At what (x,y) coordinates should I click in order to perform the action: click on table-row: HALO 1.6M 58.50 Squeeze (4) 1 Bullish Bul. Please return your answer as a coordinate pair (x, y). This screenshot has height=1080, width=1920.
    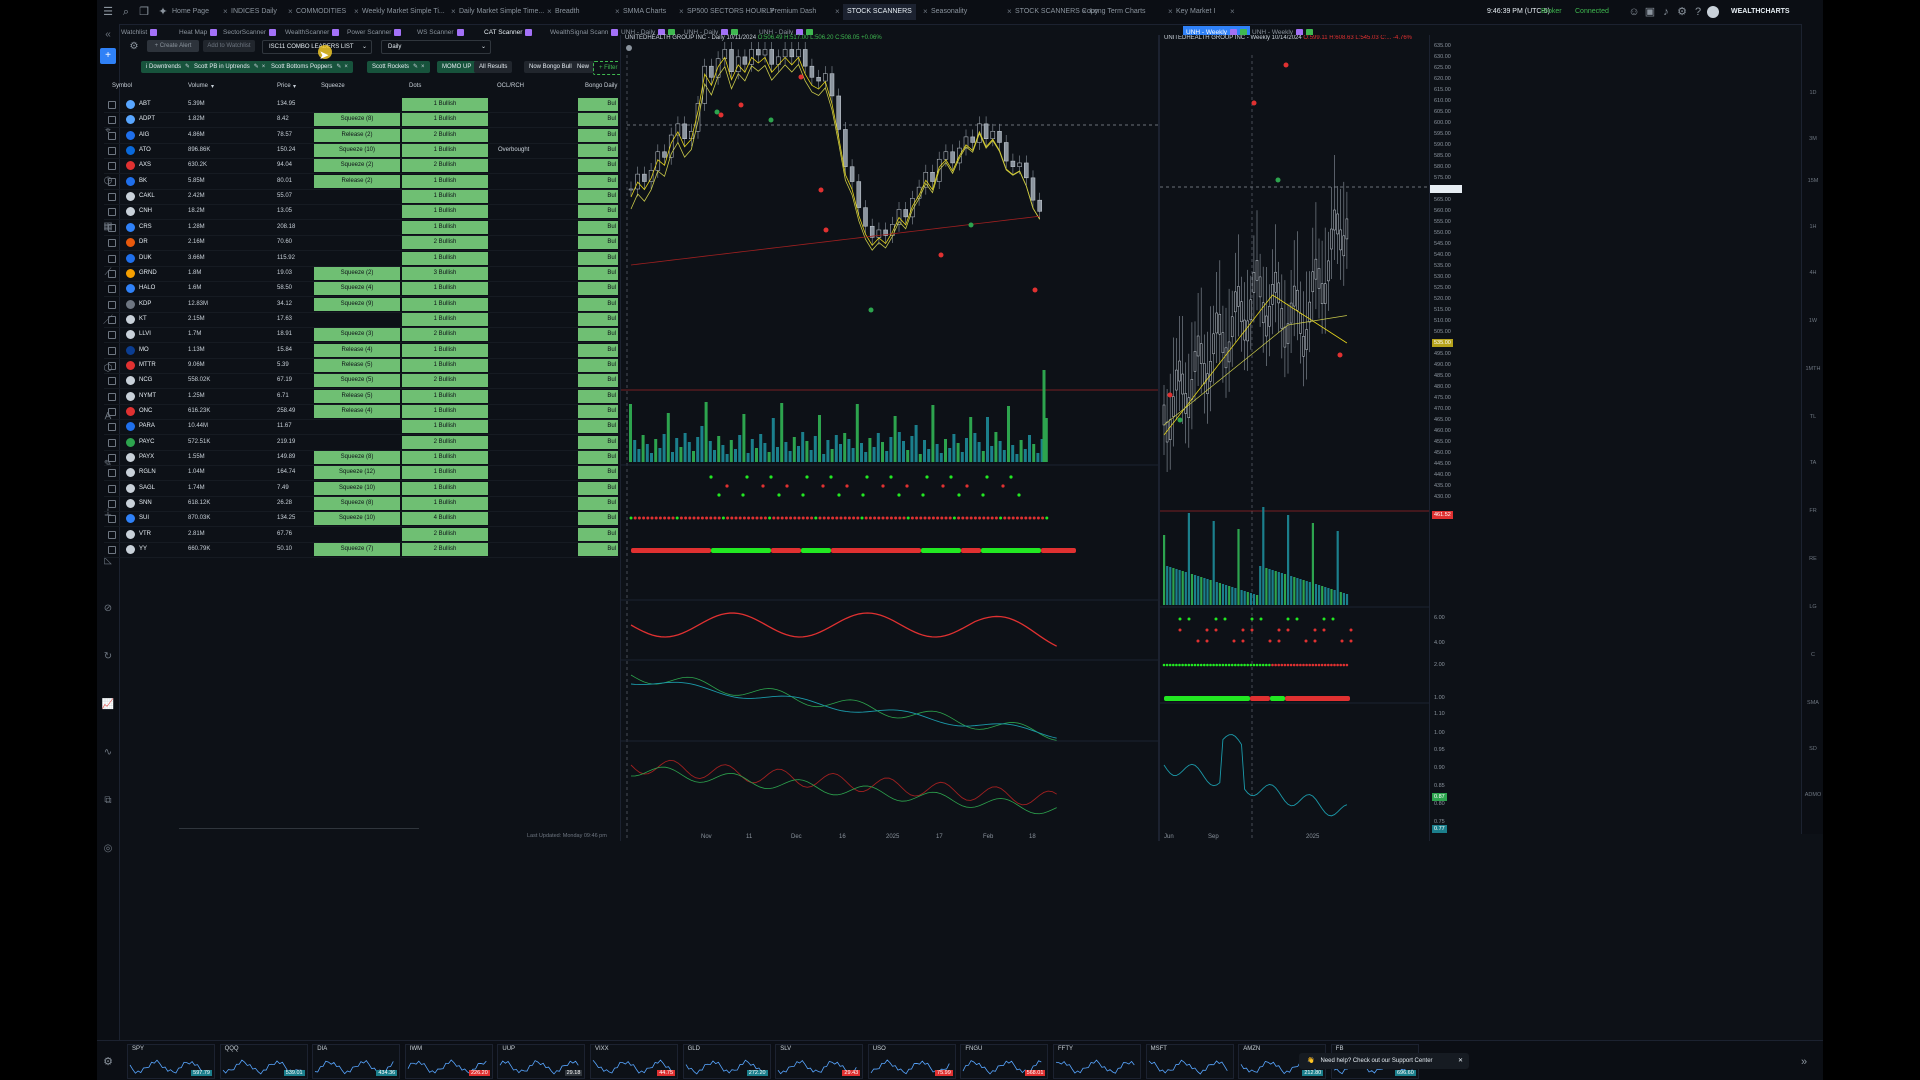
    Looking at the image, I should click on (361, 289).